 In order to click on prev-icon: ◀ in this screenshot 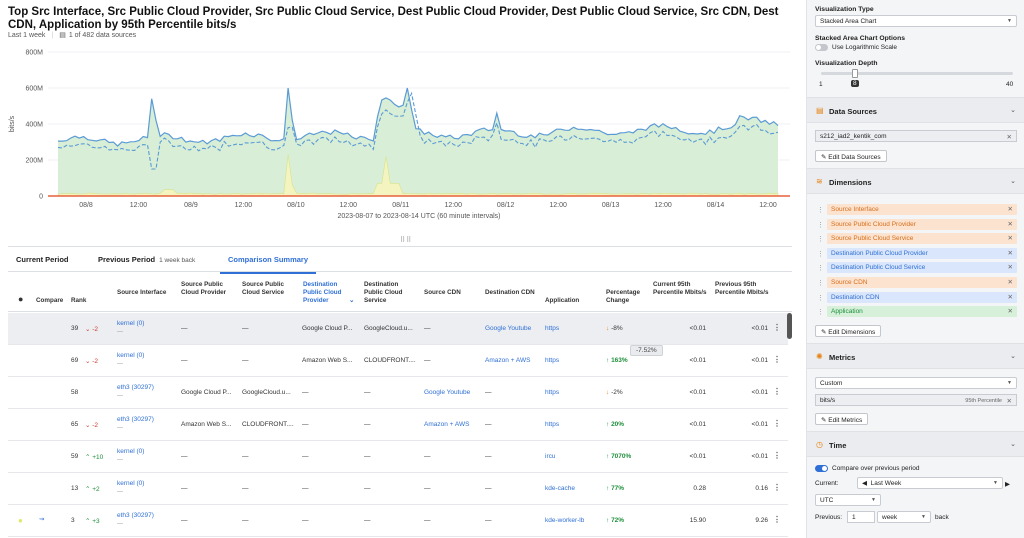, I will do `click(864, 483)`.